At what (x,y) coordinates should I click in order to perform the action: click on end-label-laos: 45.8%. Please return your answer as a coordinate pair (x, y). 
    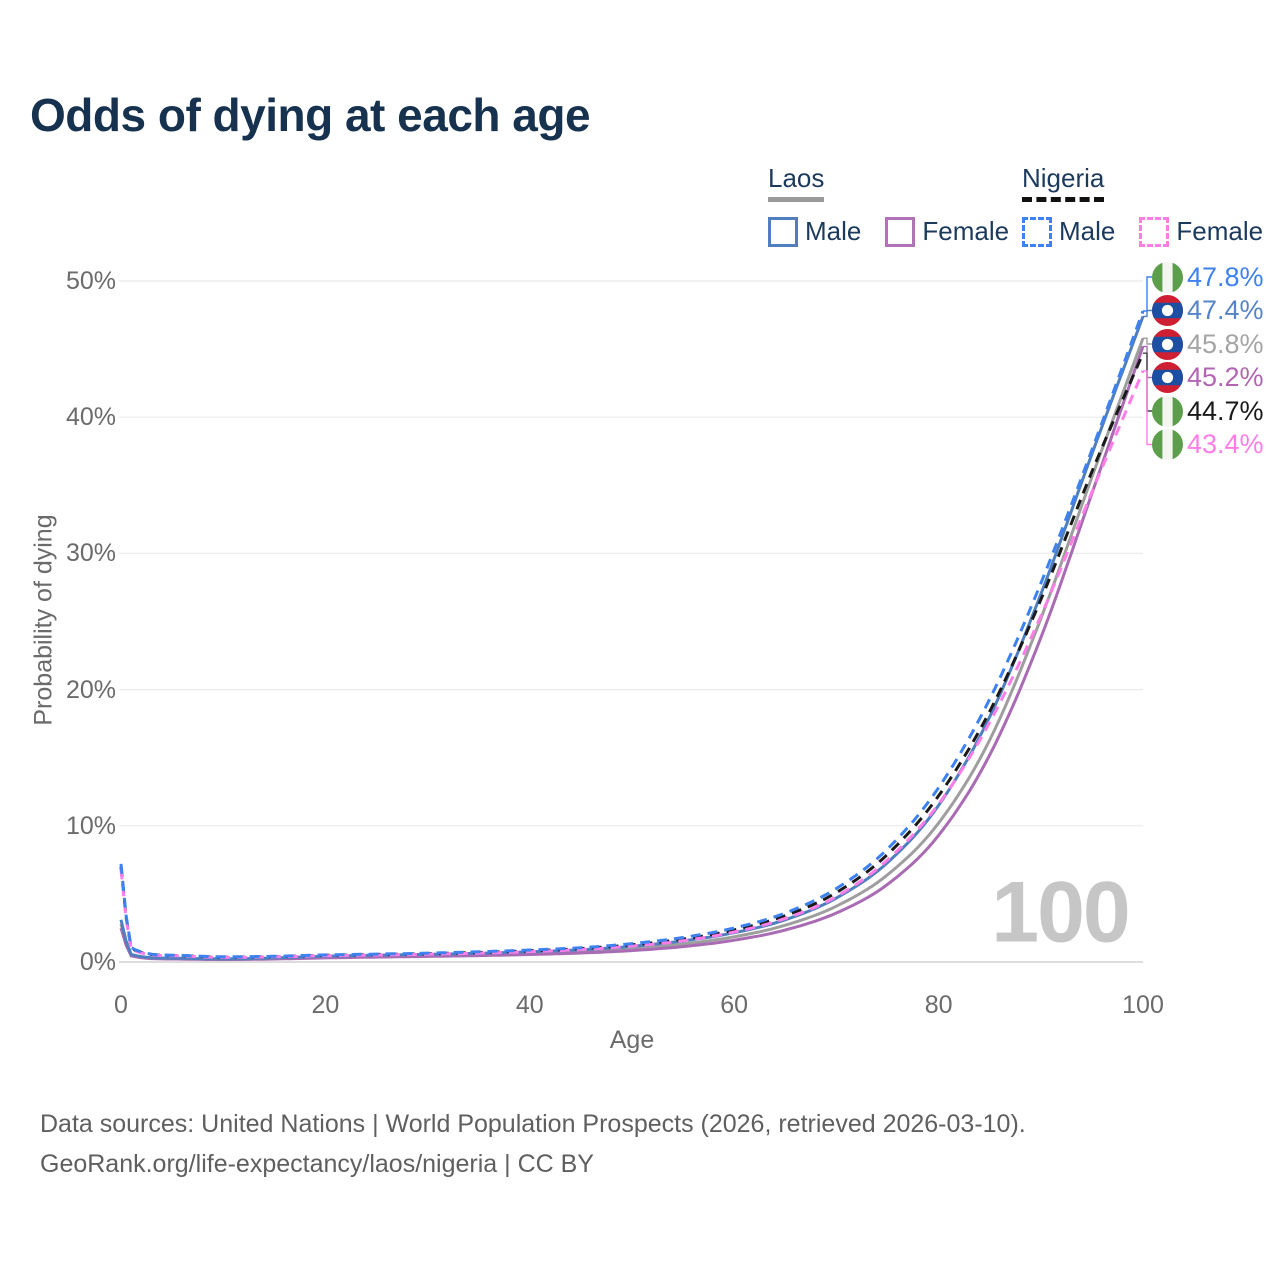
    Looking at the image, I should click on (1208, 344).